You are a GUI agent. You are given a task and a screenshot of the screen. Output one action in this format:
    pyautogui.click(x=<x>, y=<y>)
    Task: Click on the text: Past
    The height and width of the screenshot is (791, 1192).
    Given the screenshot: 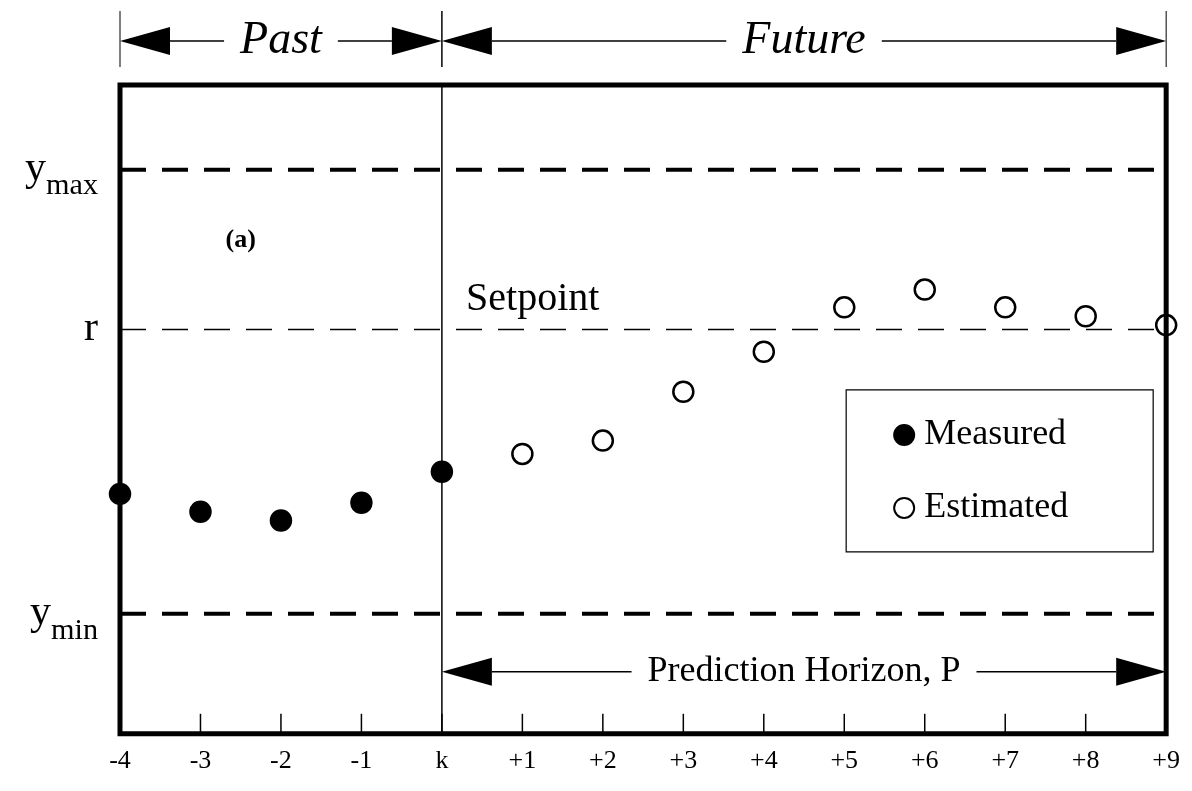 What is the action you would take?
    pyautogui.click(x=281, y=38)
    